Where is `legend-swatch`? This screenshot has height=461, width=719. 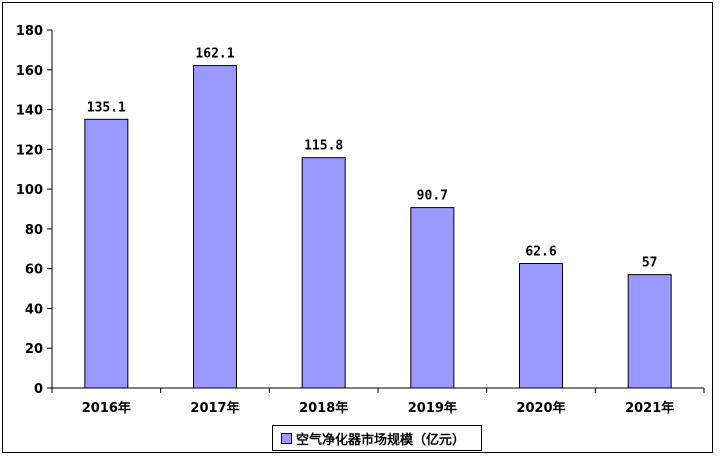 legend-swatch is located at coordinates (286, 438).